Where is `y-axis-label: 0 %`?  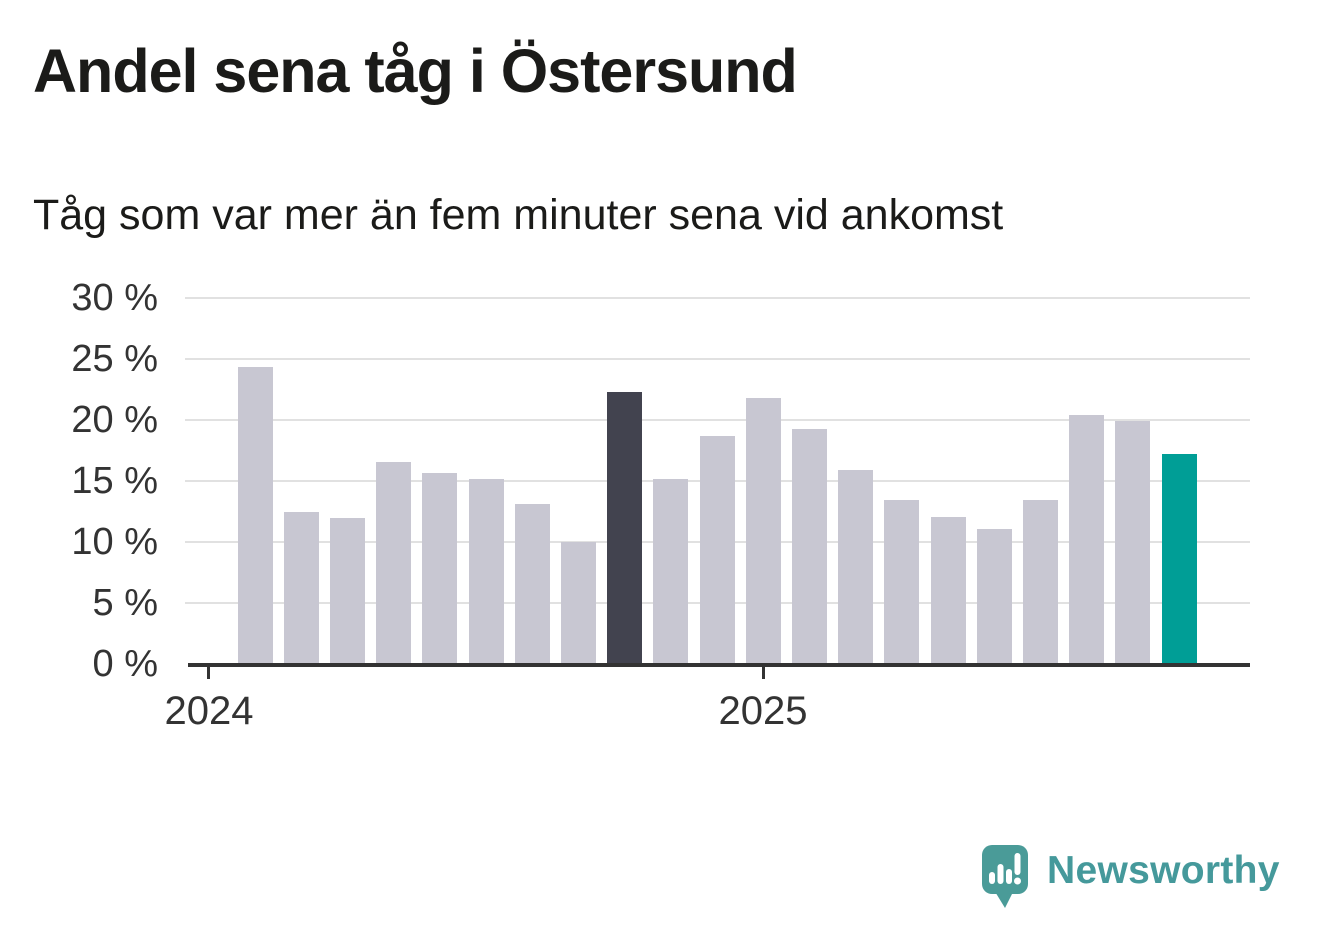
y-axis-label: 0 % is located at coordinates (125, 664).